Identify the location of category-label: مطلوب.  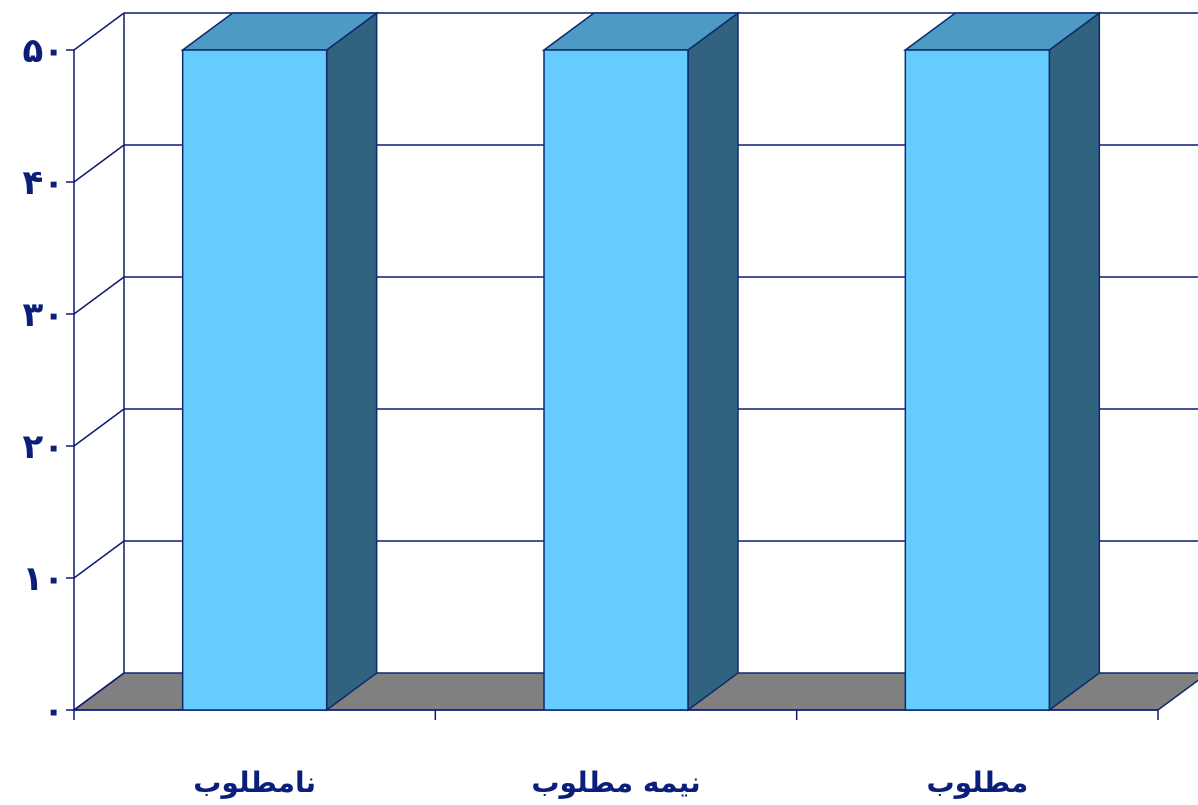
(977, 782).